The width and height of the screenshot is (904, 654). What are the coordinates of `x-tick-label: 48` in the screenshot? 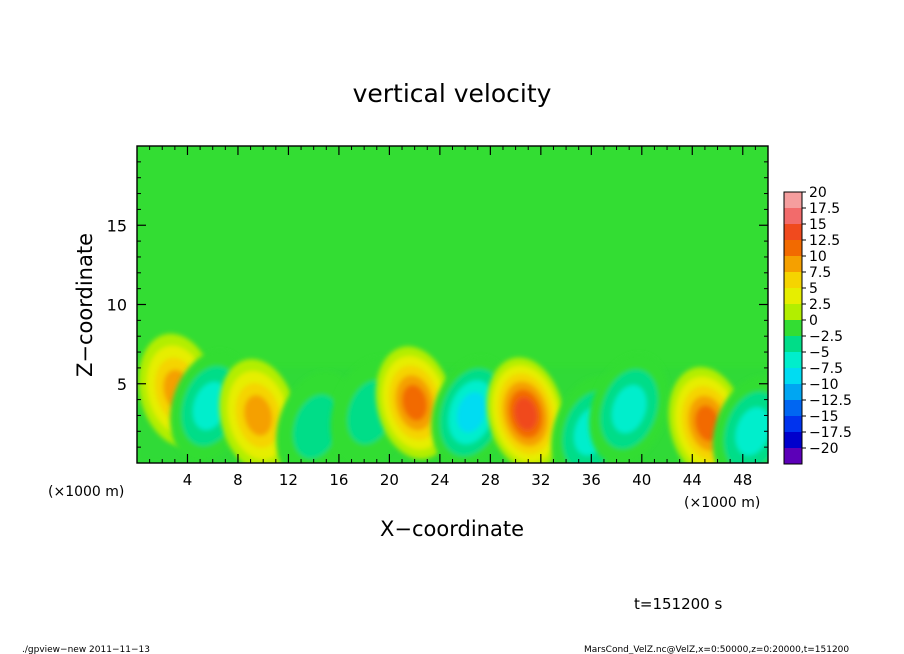 It's located at (742, 480).